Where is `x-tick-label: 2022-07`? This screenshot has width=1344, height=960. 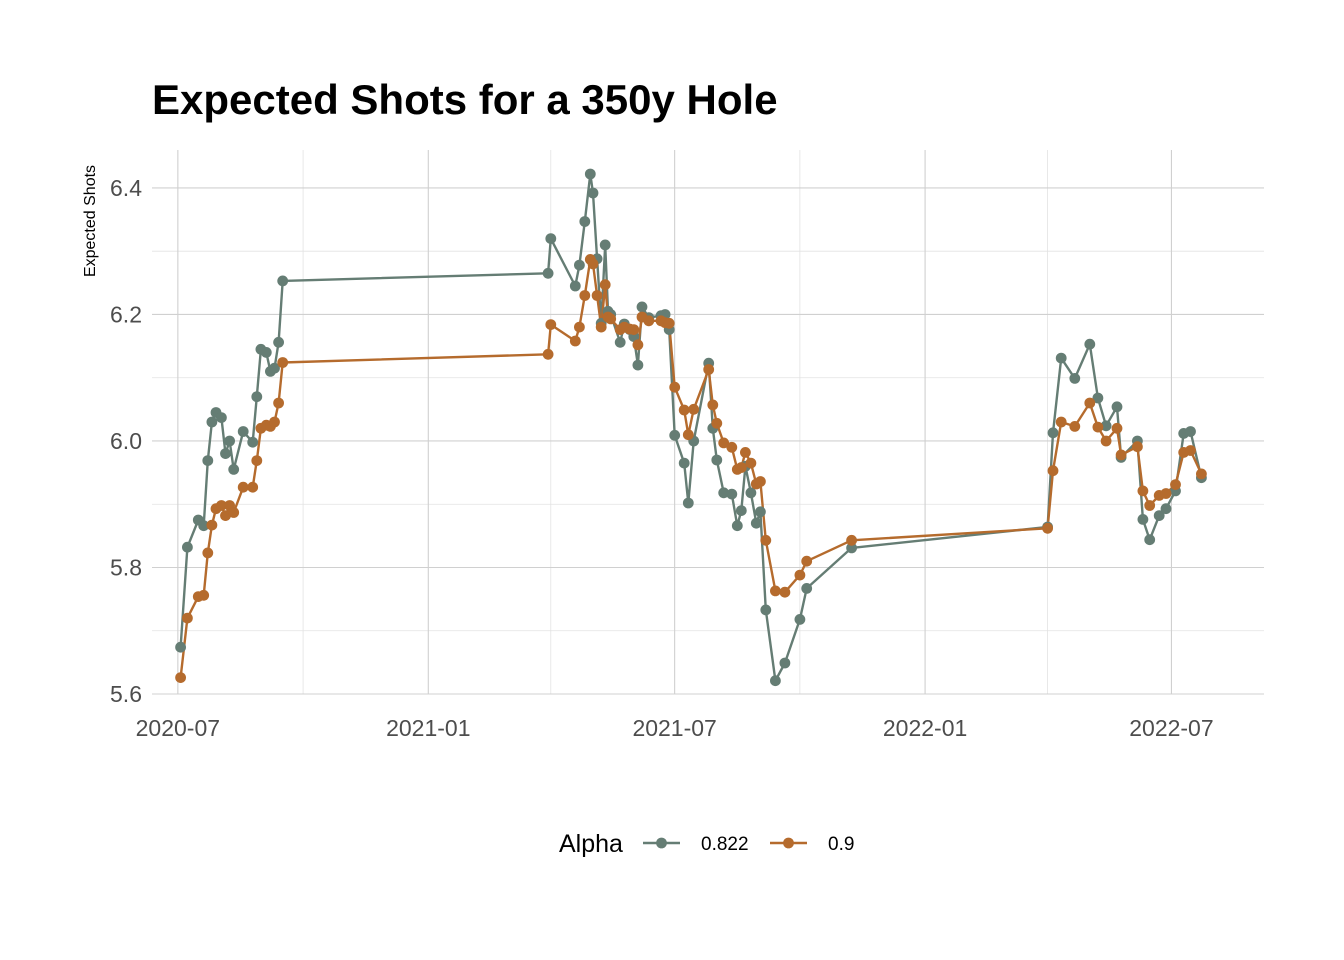
x-tick-label: 2022-07 is located at coordinates (1171, 728).